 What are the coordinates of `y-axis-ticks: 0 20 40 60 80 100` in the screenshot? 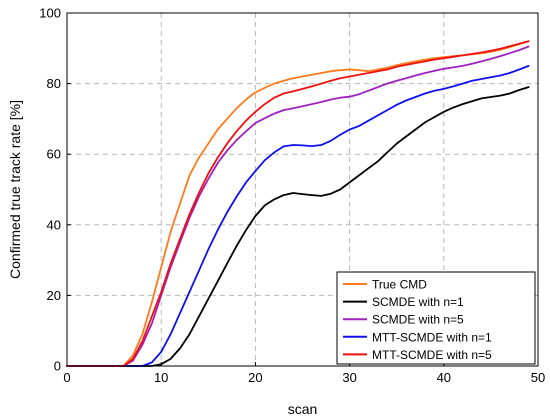 It's located at (55, 190).